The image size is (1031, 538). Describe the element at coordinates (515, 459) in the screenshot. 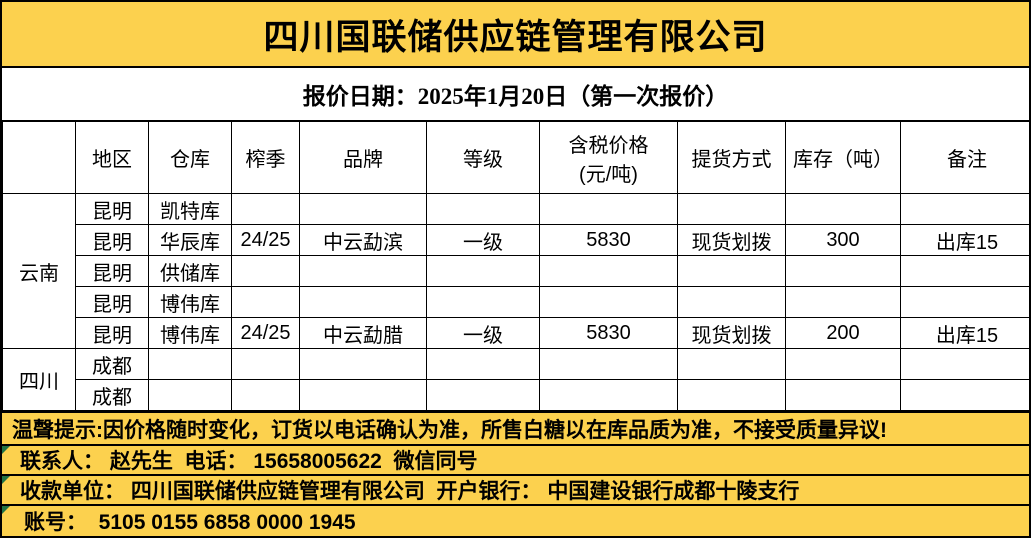

I see `contact-row: 联系人： 赵先生 电话： 15658005622 微信同号` at that location.